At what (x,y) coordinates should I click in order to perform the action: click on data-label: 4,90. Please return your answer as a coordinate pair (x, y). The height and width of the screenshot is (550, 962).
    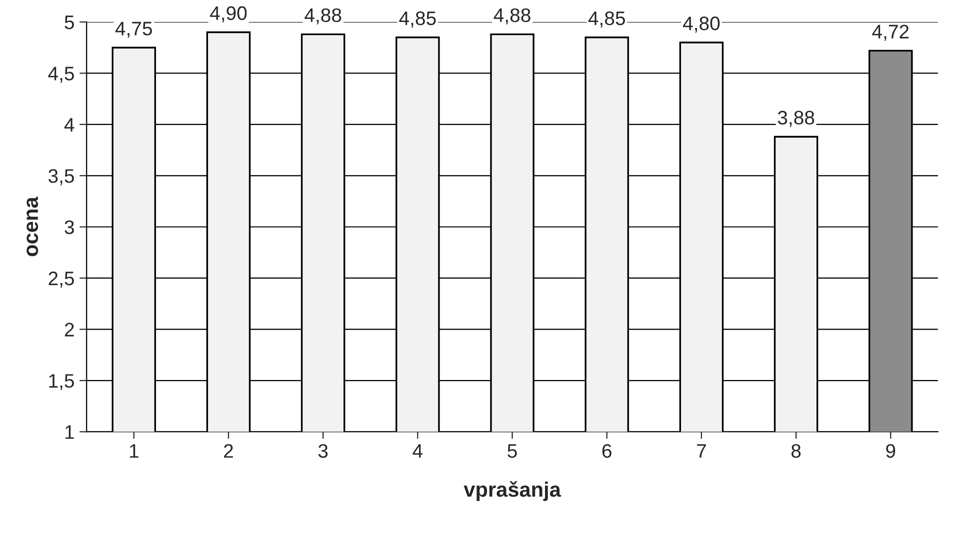
    Looking at the image, I should click on (228, 14).